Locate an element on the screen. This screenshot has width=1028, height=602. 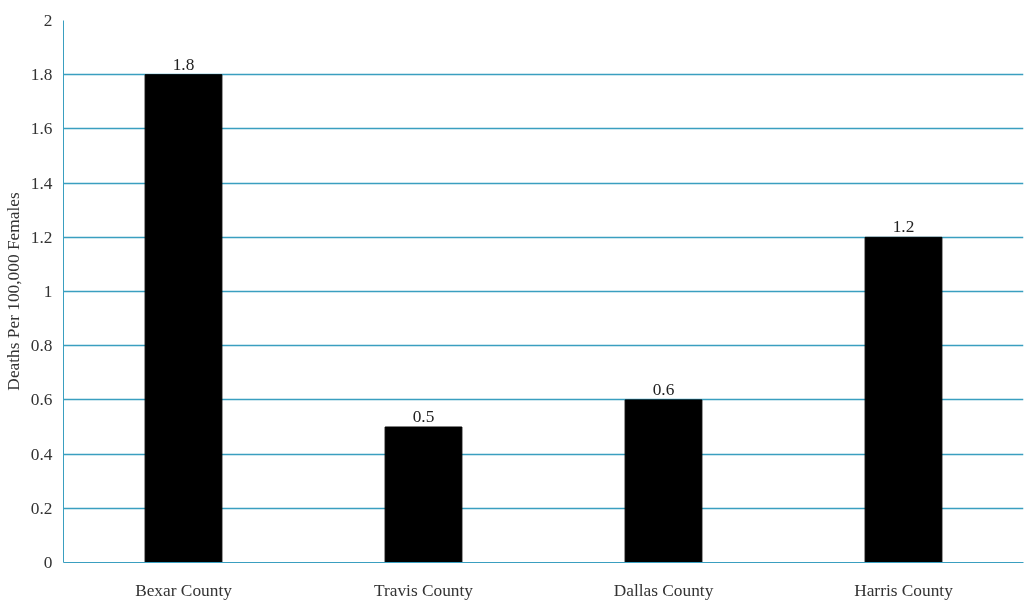
y-tick-label: 1.8 is located at coordinates (41, 75).